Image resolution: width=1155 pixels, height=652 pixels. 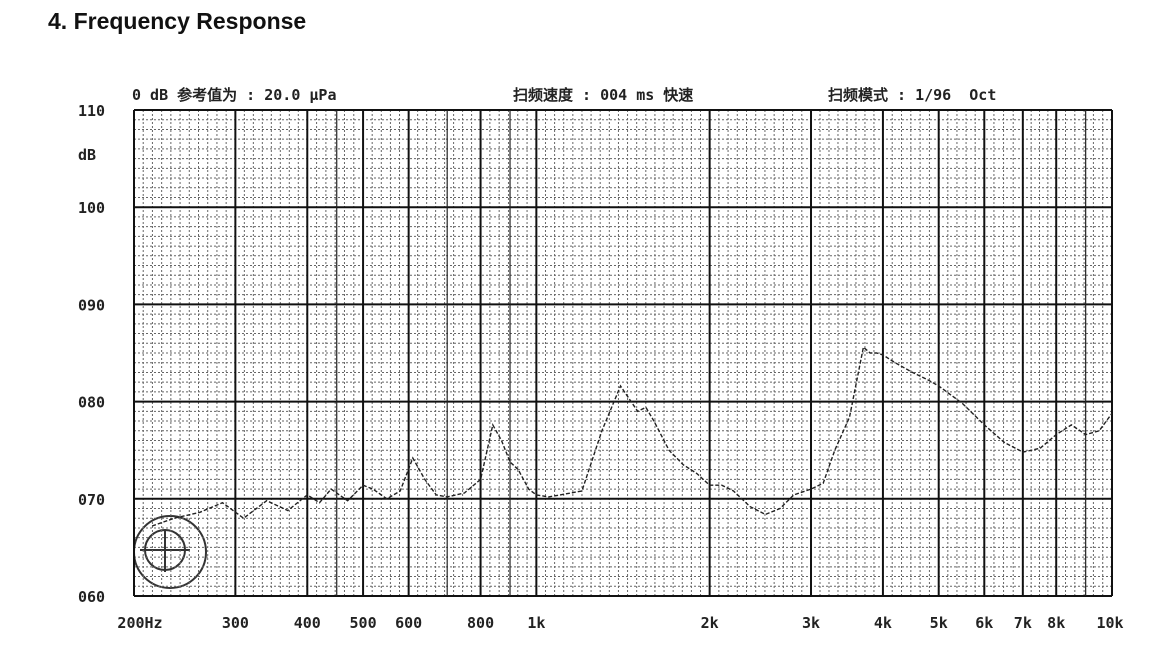 I want to click on y-axis-labels: 110 100 090 080 070 060, so click(x=91, y=354).